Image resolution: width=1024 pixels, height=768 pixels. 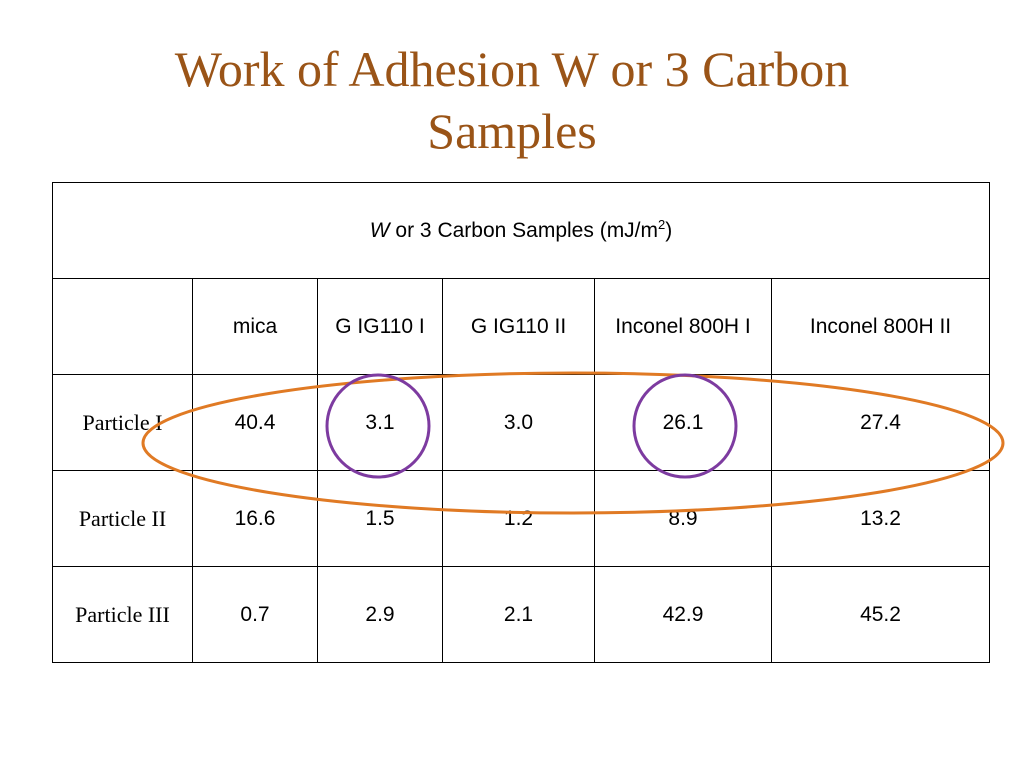 What do you see at coordinates (518, 422) in the screenshot?
I see `table-cell: 3.0` at bounding box center [518, 422].